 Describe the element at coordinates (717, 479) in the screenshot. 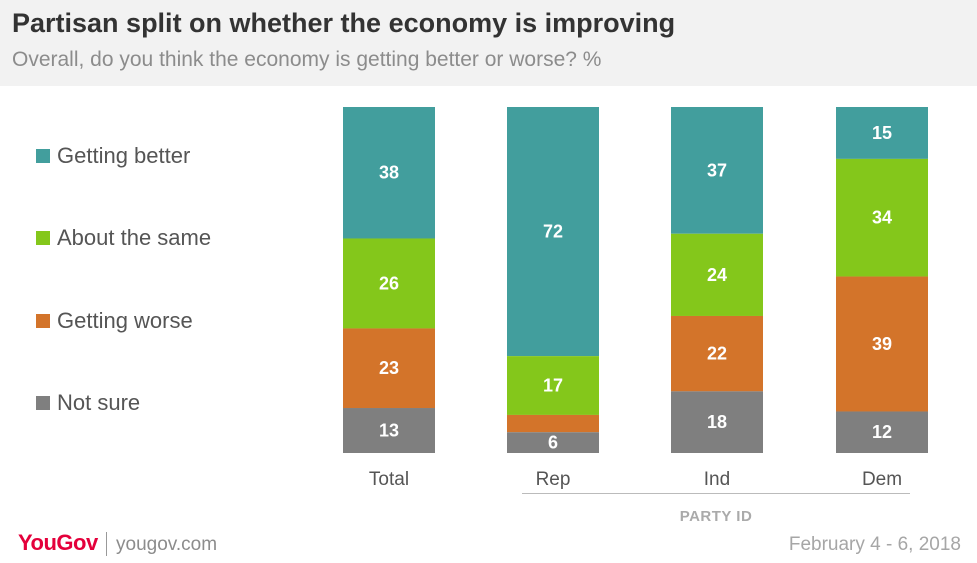

I see `category-label-ind: Ind` at that location.